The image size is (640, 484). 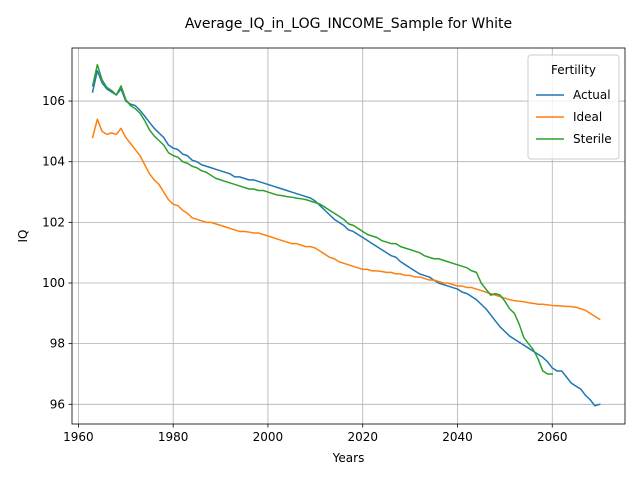 I want to click on x-tick-label: 2040, so click(x=457, y=437).